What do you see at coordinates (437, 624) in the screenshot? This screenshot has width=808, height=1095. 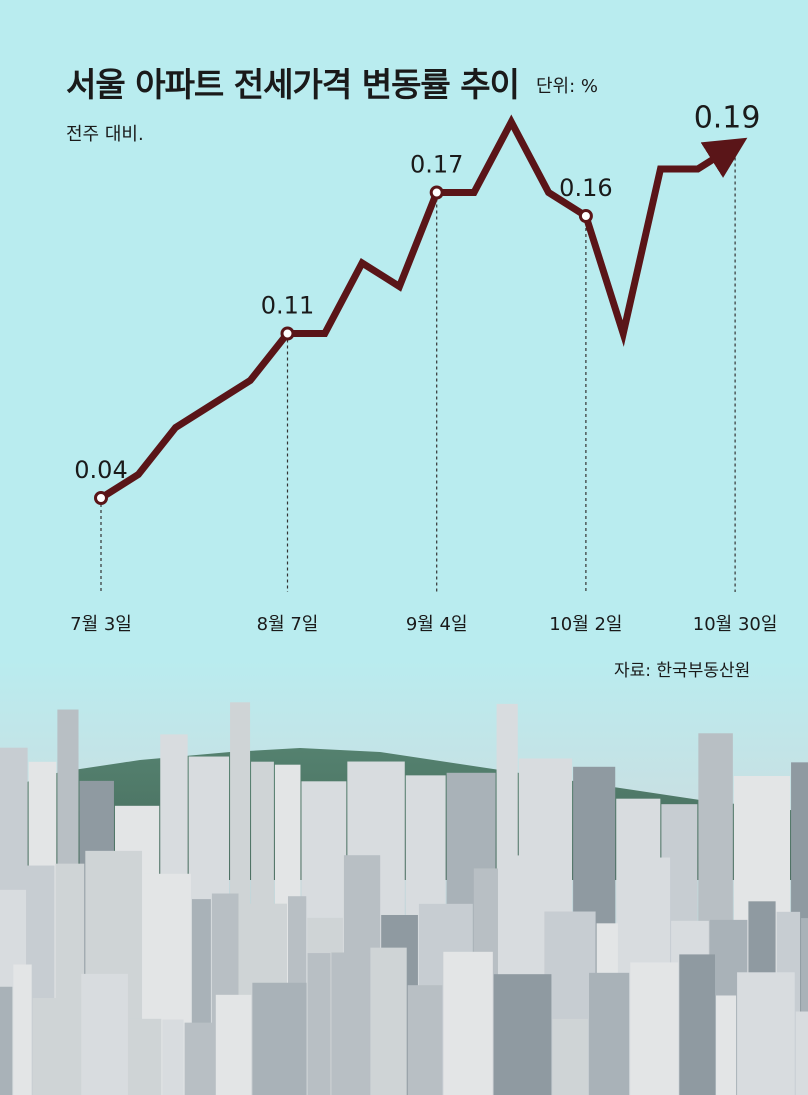 I see `x-tick-label: 9월 4일` at bounding box center [437, 624].